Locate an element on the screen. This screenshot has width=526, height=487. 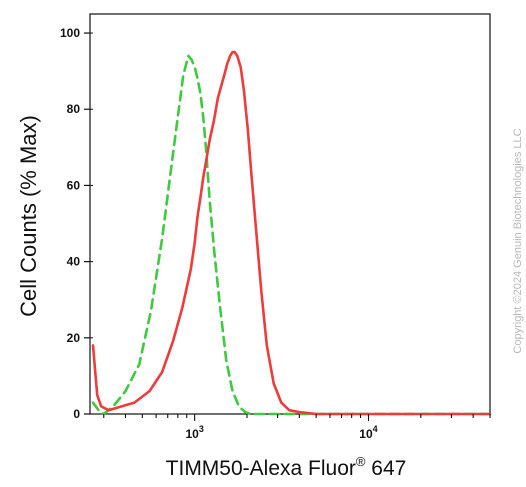
y-tick-label: 0 is located at coordinates (76, 414).